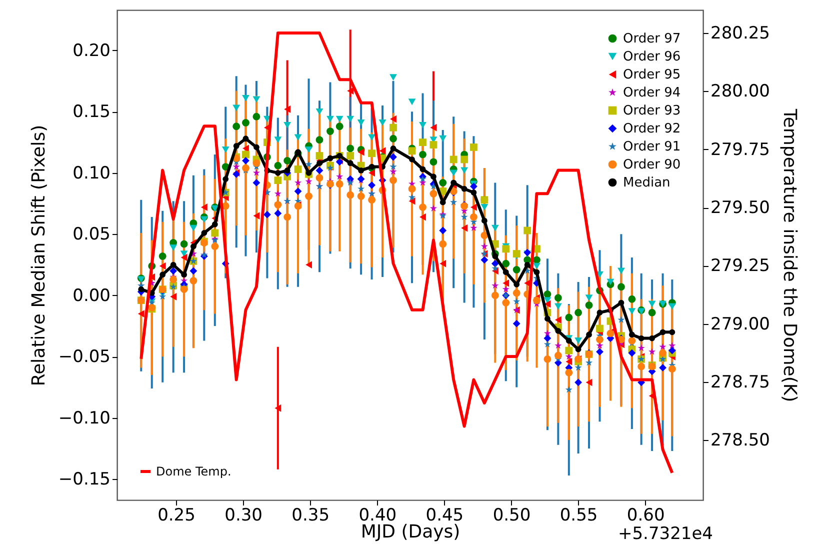  Describe the element at coordinates (740, 150) in the screenshot. I see `y2-tick-label: 279.75` at that location.